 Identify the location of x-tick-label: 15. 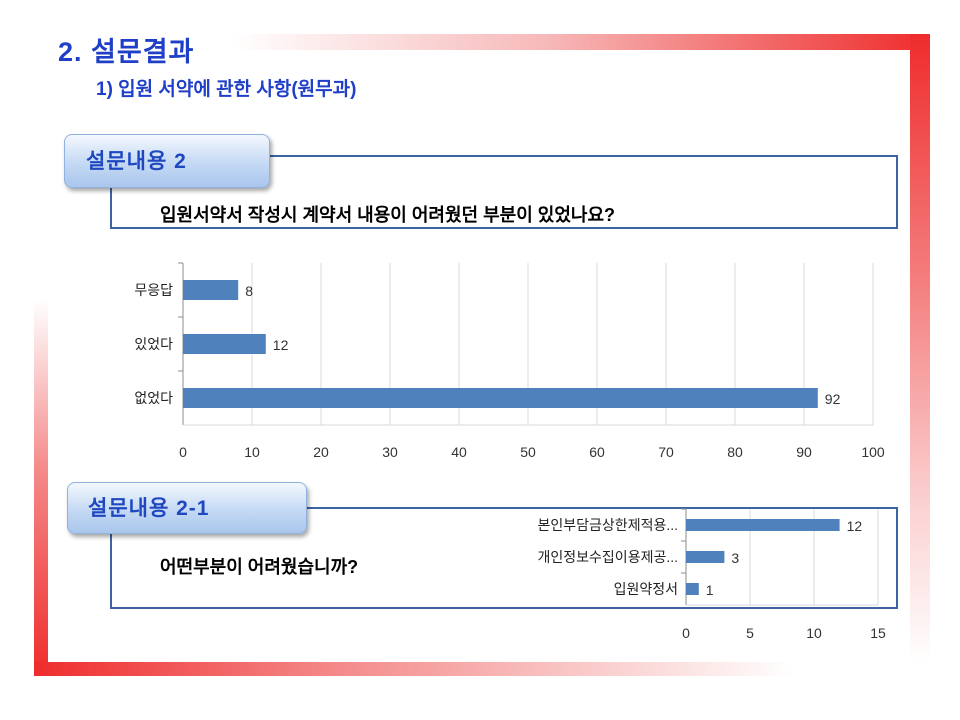
(878, 633).